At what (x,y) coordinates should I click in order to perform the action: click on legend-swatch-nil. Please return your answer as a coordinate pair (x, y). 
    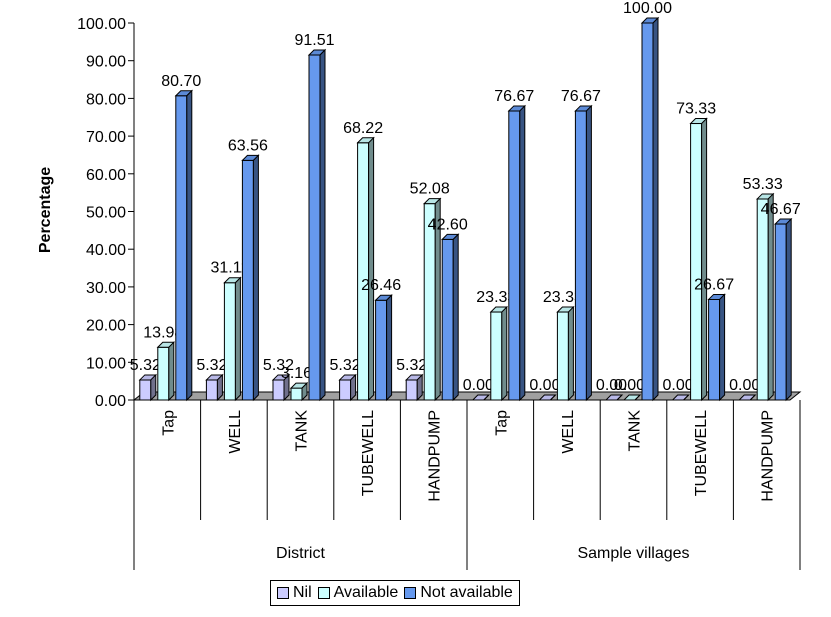
    Looking at the image, I should click on (283, 593).